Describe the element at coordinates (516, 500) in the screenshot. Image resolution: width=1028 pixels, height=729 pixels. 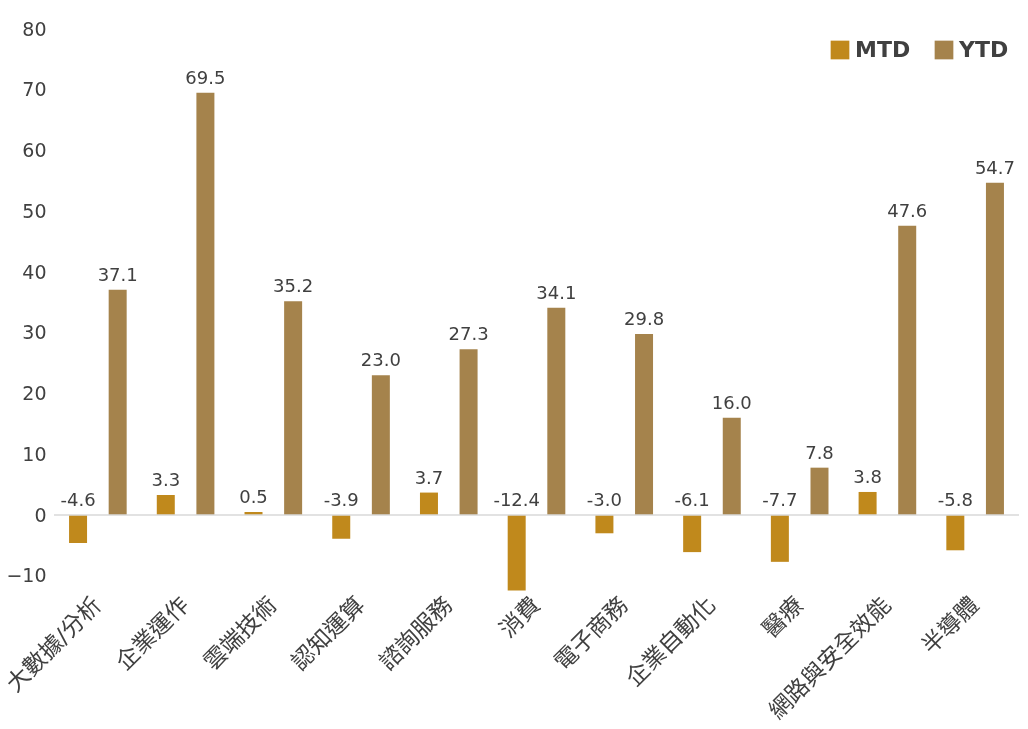
I see `data-label: -12.4` at that location.